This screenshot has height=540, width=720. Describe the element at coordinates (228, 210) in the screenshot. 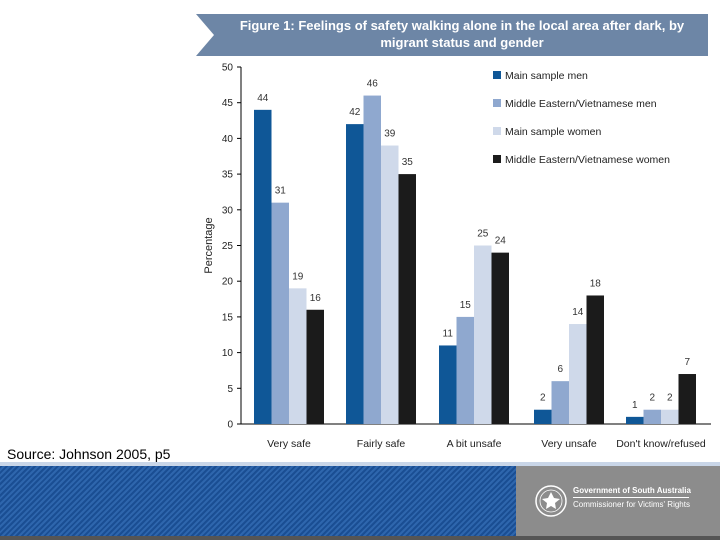

I see `y-tick-label: 30` at that location.